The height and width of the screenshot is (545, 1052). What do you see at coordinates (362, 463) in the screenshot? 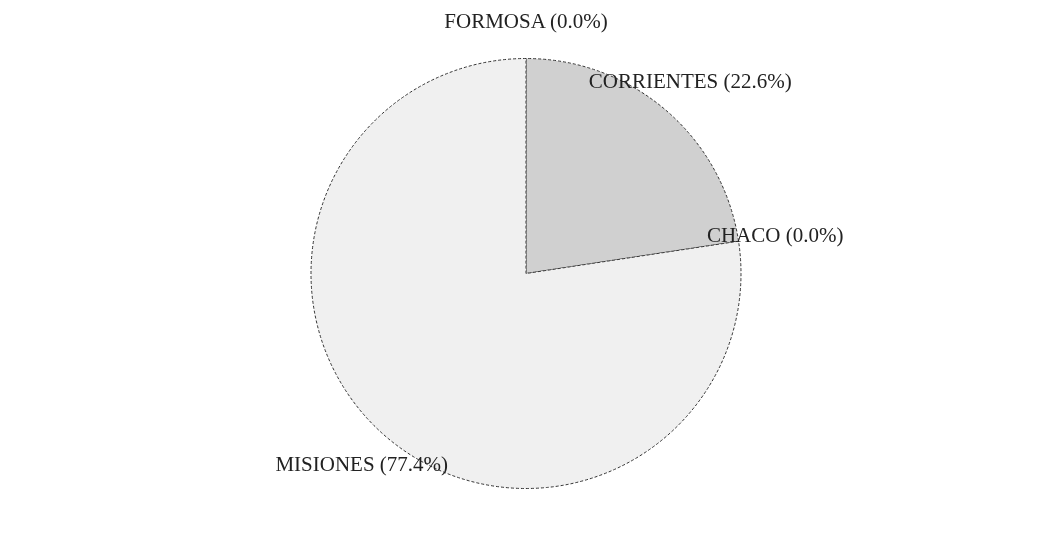
I see `slice-label: MISIONES (77.4%)` at bounding box center [362, 463].